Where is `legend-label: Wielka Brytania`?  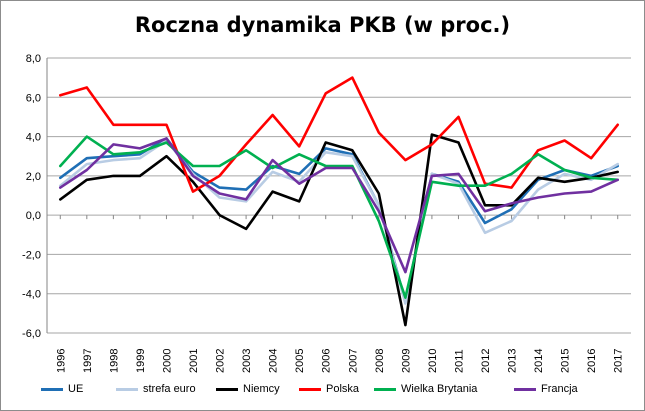
legend-label: Wielka Brytania is located at coordinates (439, 389).